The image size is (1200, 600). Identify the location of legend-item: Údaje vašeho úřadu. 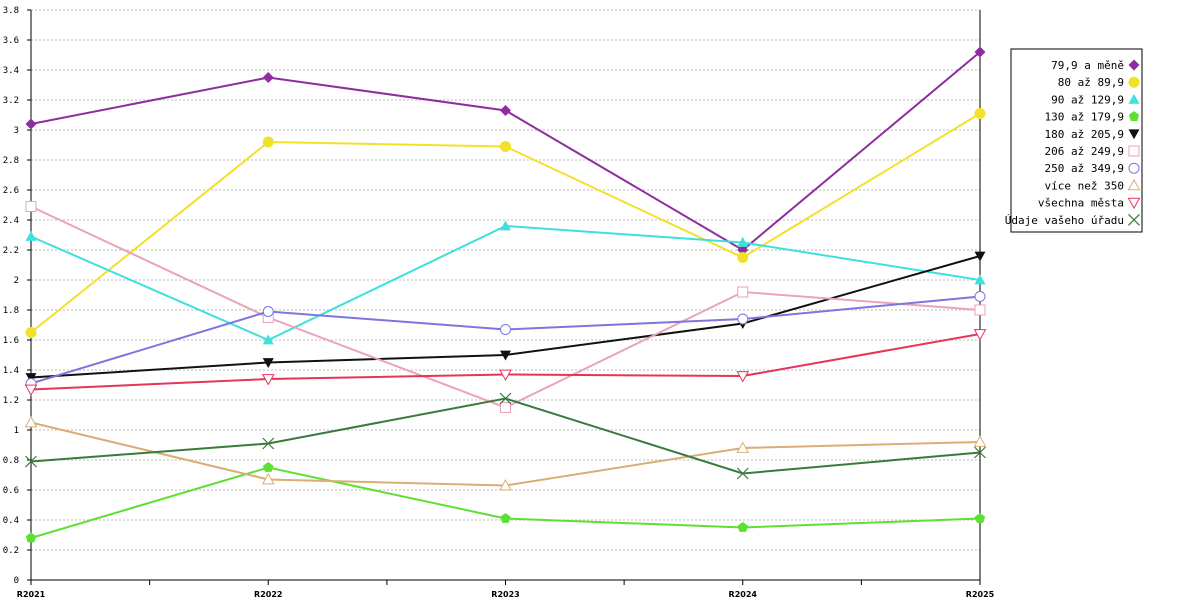
(1072, 220).